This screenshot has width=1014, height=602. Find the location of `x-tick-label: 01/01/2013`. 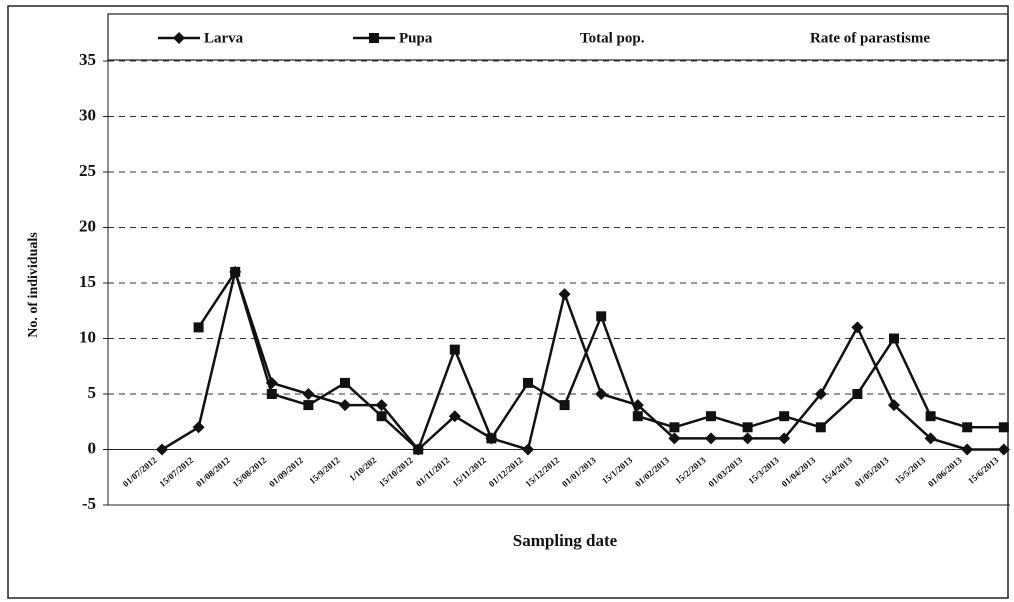

x-tick-label: 01/01/2013 is located at coordinates (579, 472).